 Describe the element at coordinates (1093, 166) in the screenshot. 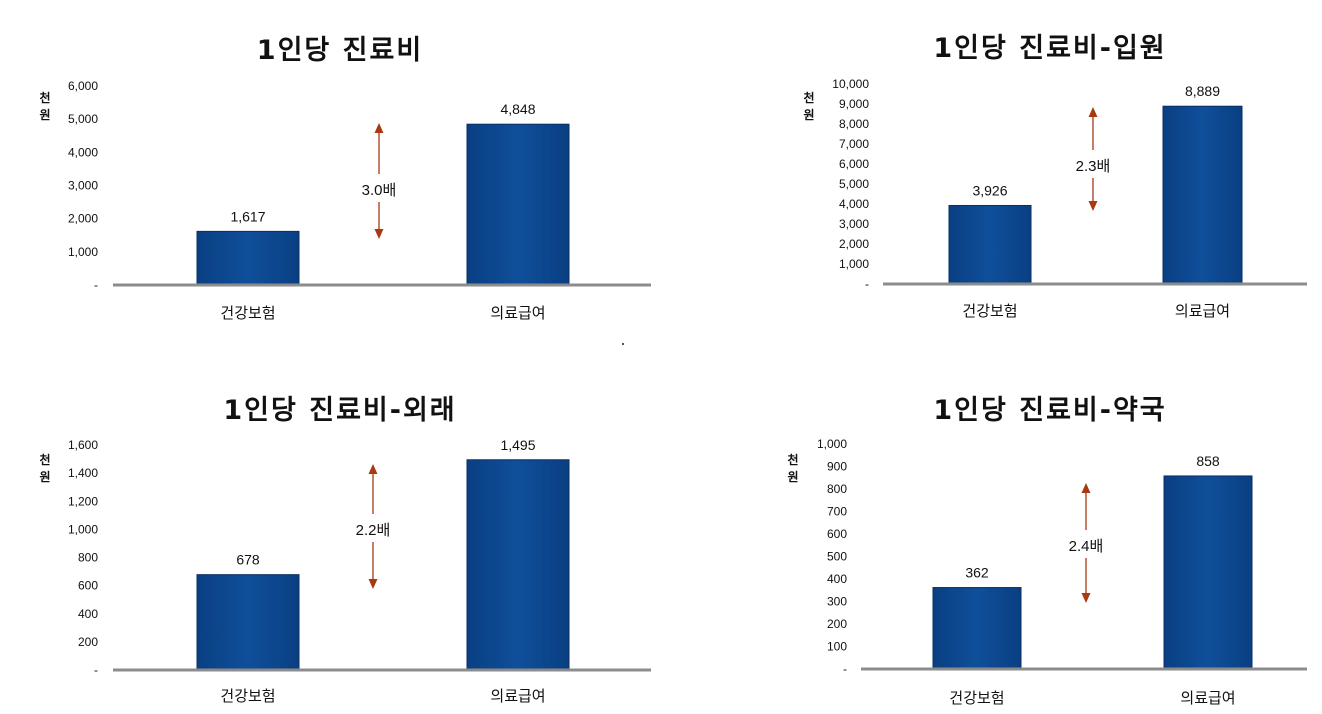

I see `ratio-label: 2.3배` at that location.